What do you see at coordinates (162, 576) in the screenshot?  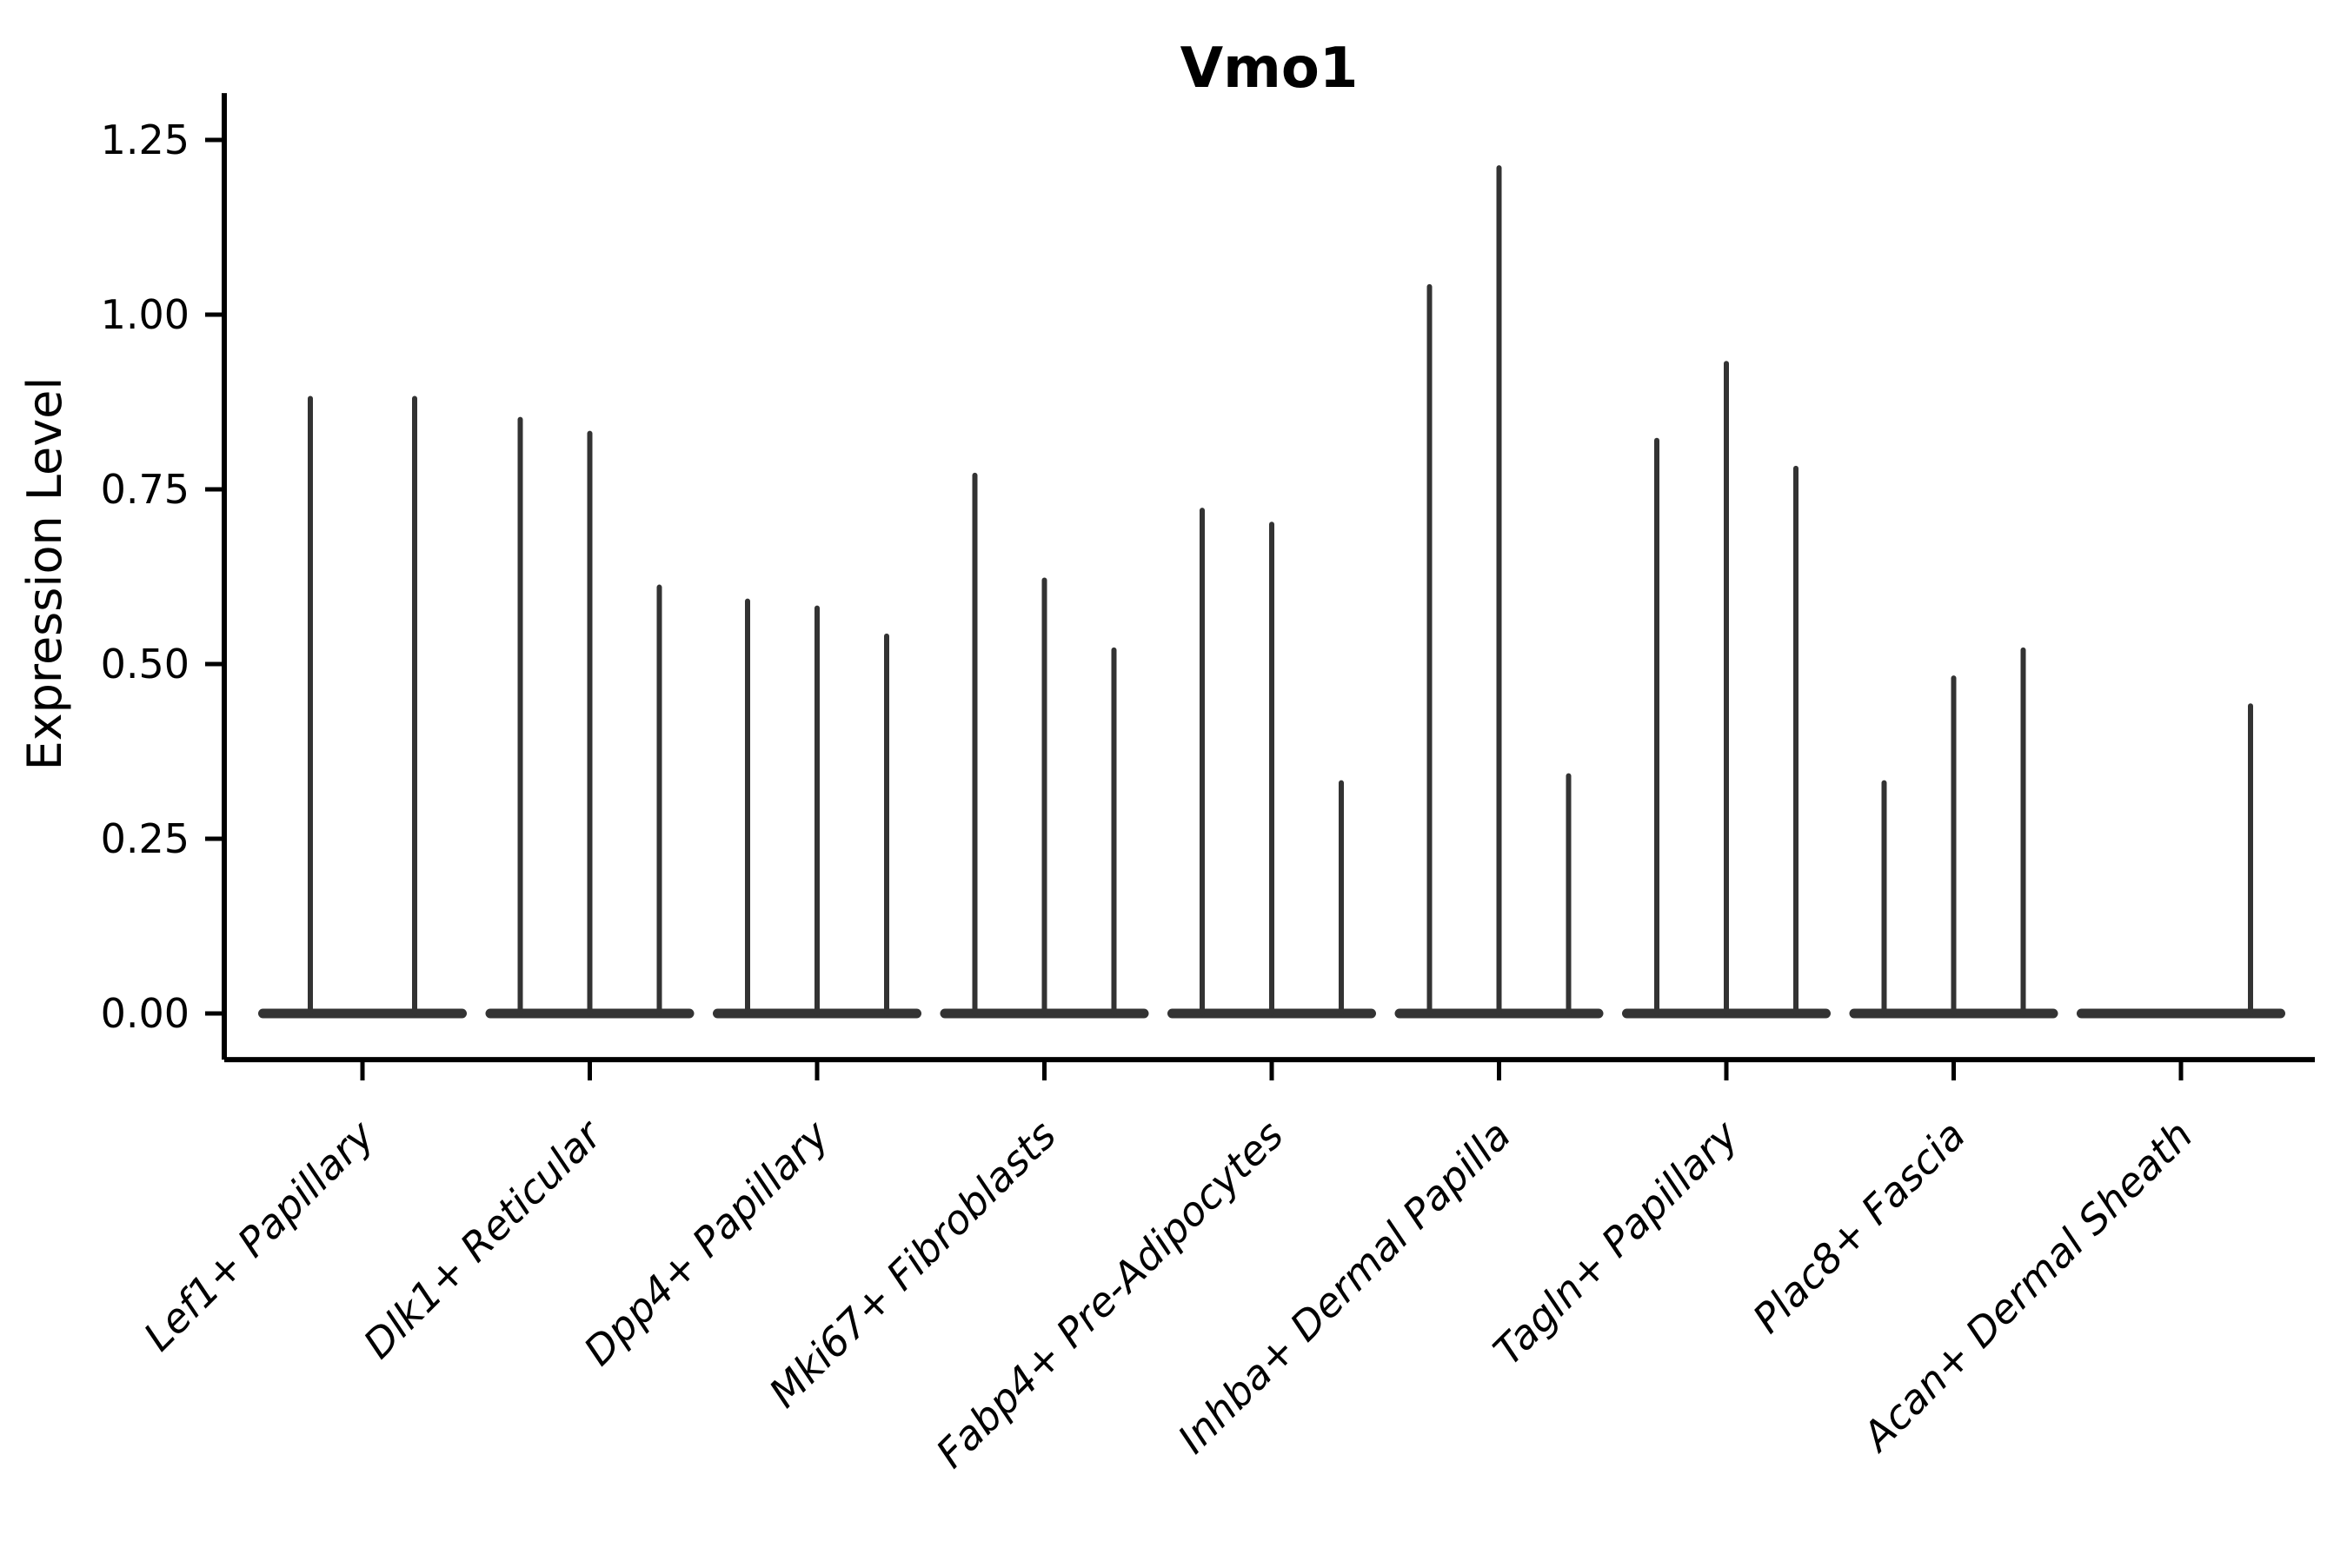 I see `y-axis-ticks: 0.00 0.25 0.50 0.75 1.00 1.25` at bounding box center [162, 576].